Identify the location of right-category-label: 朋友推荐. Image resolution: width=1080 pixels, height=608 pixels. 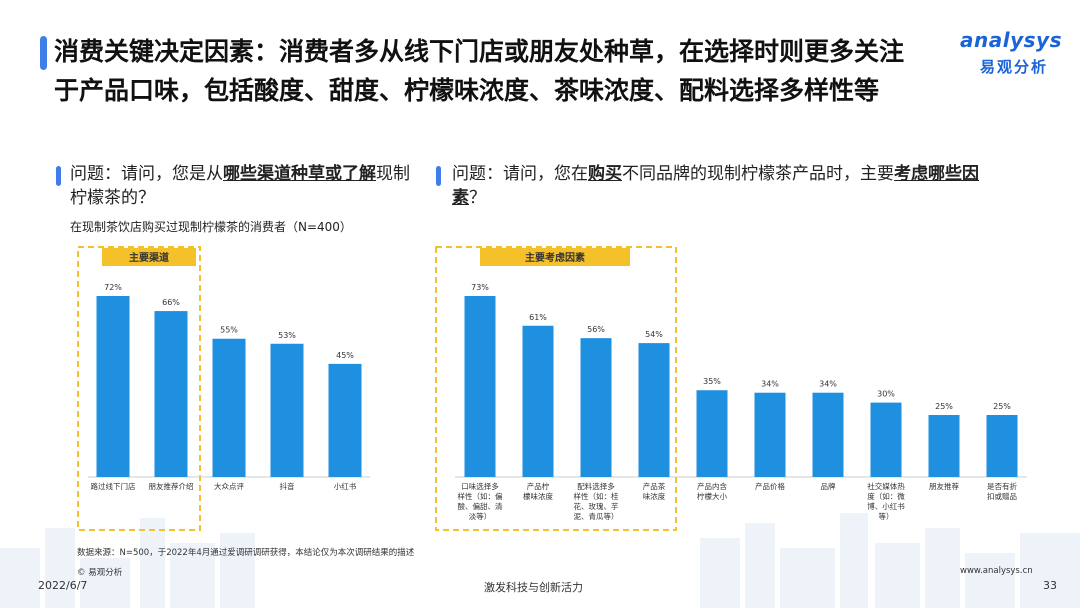
(944, 486).